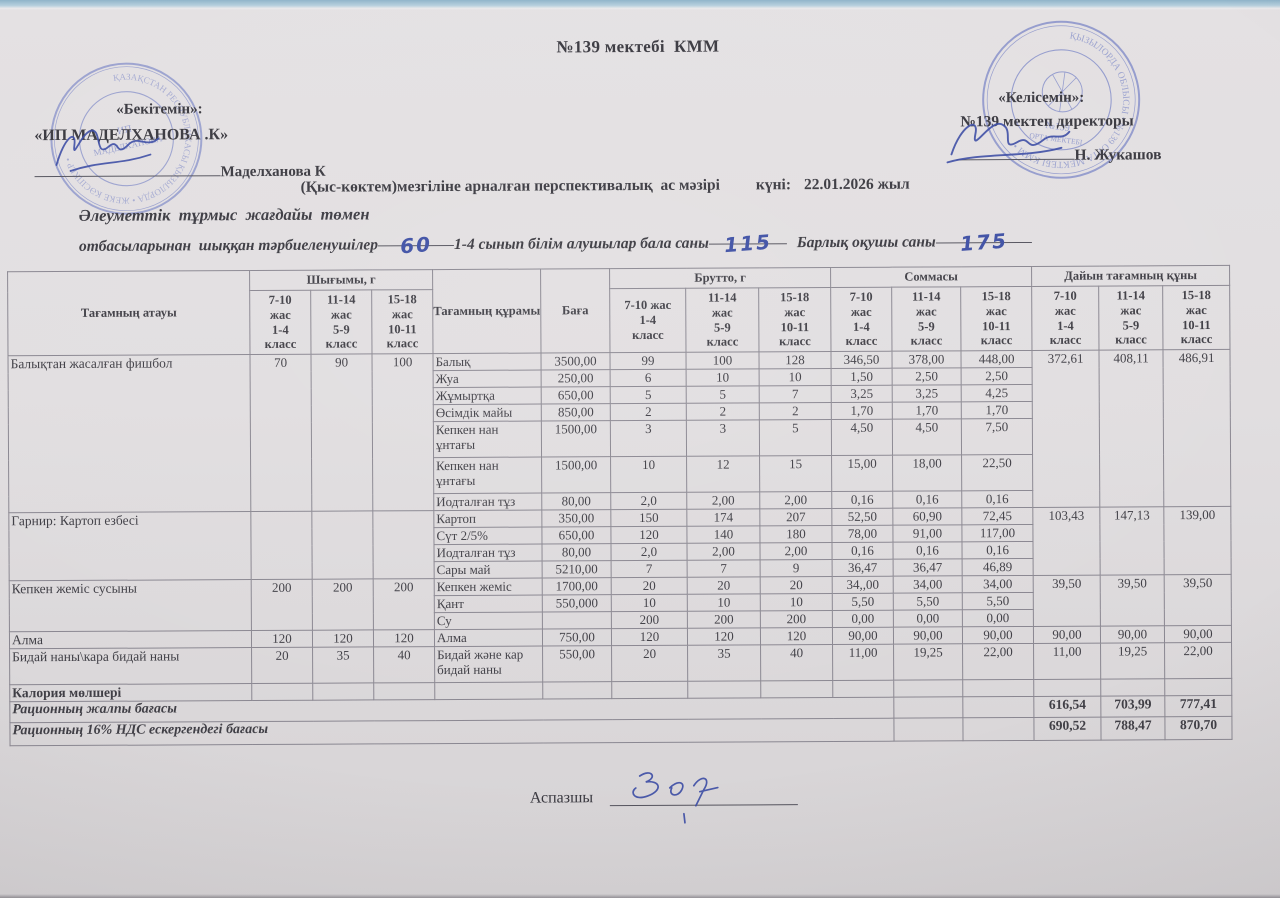  Describe the element at coordinates (130, 639) in the screenshot. I see `cell-dish-name: Алма` at that location.